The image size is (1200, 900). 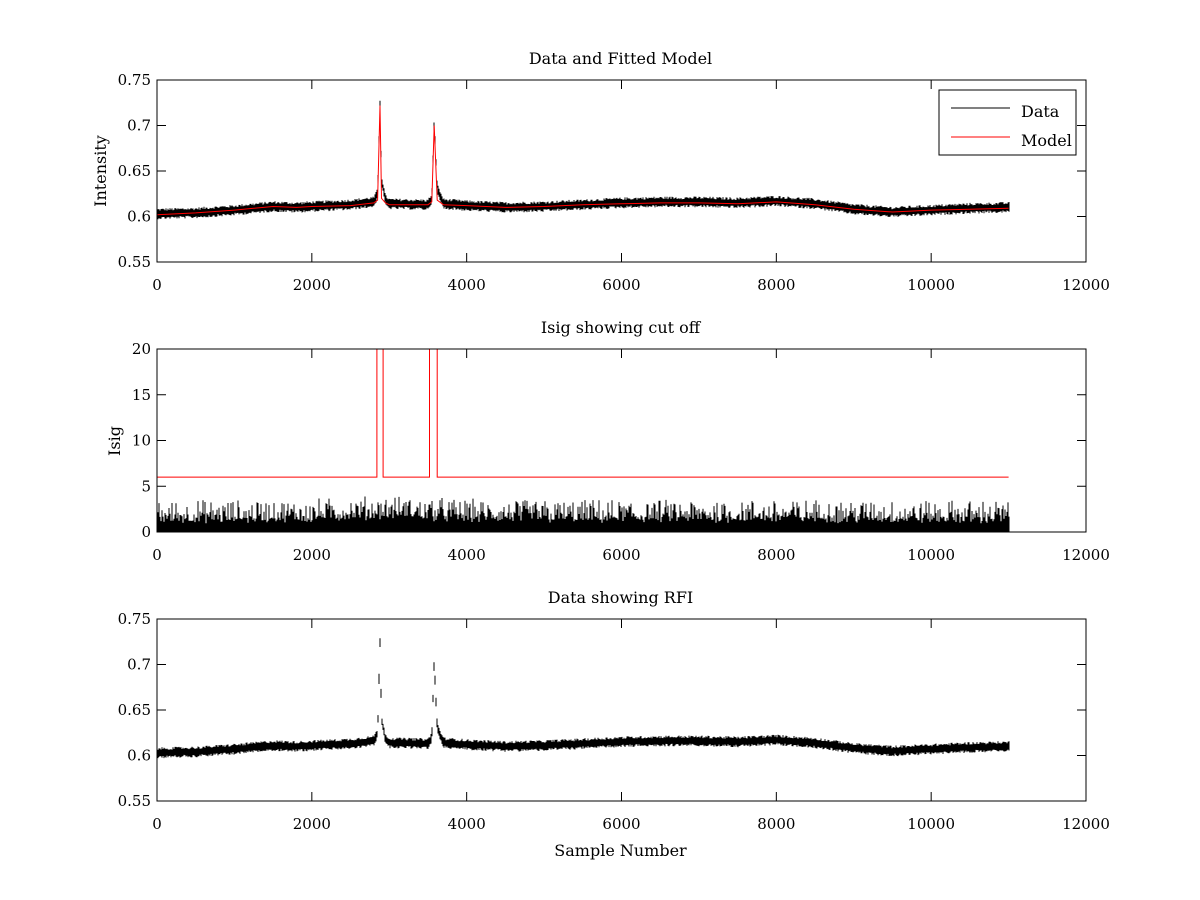 I want to click on series-line-model, so click(x=583, y=160).